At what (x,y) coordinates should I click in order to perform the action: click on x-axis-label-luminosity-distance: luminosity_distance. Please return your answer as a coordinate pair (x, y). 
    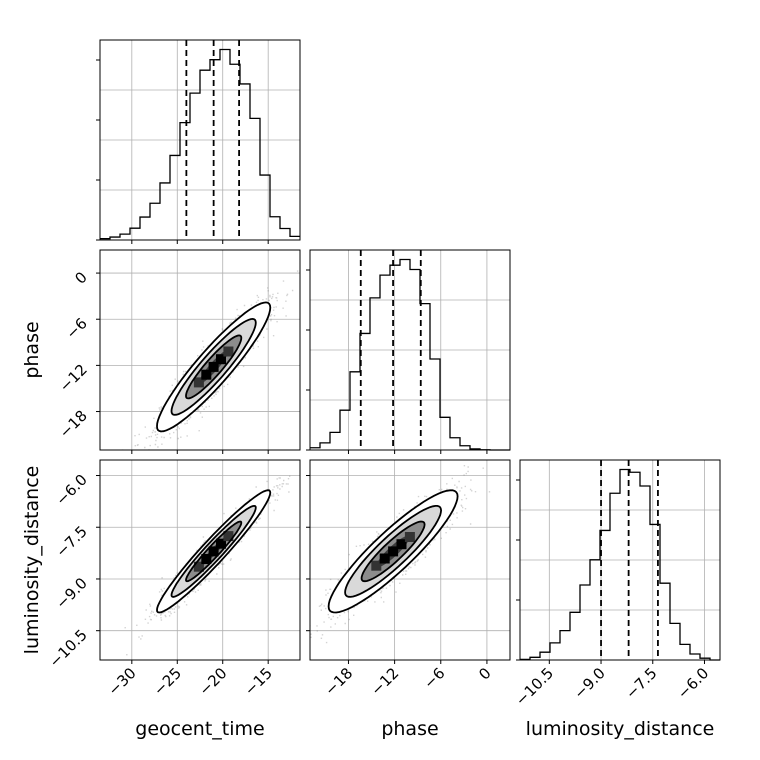
    Looking at the image, I should click on (620, 729).